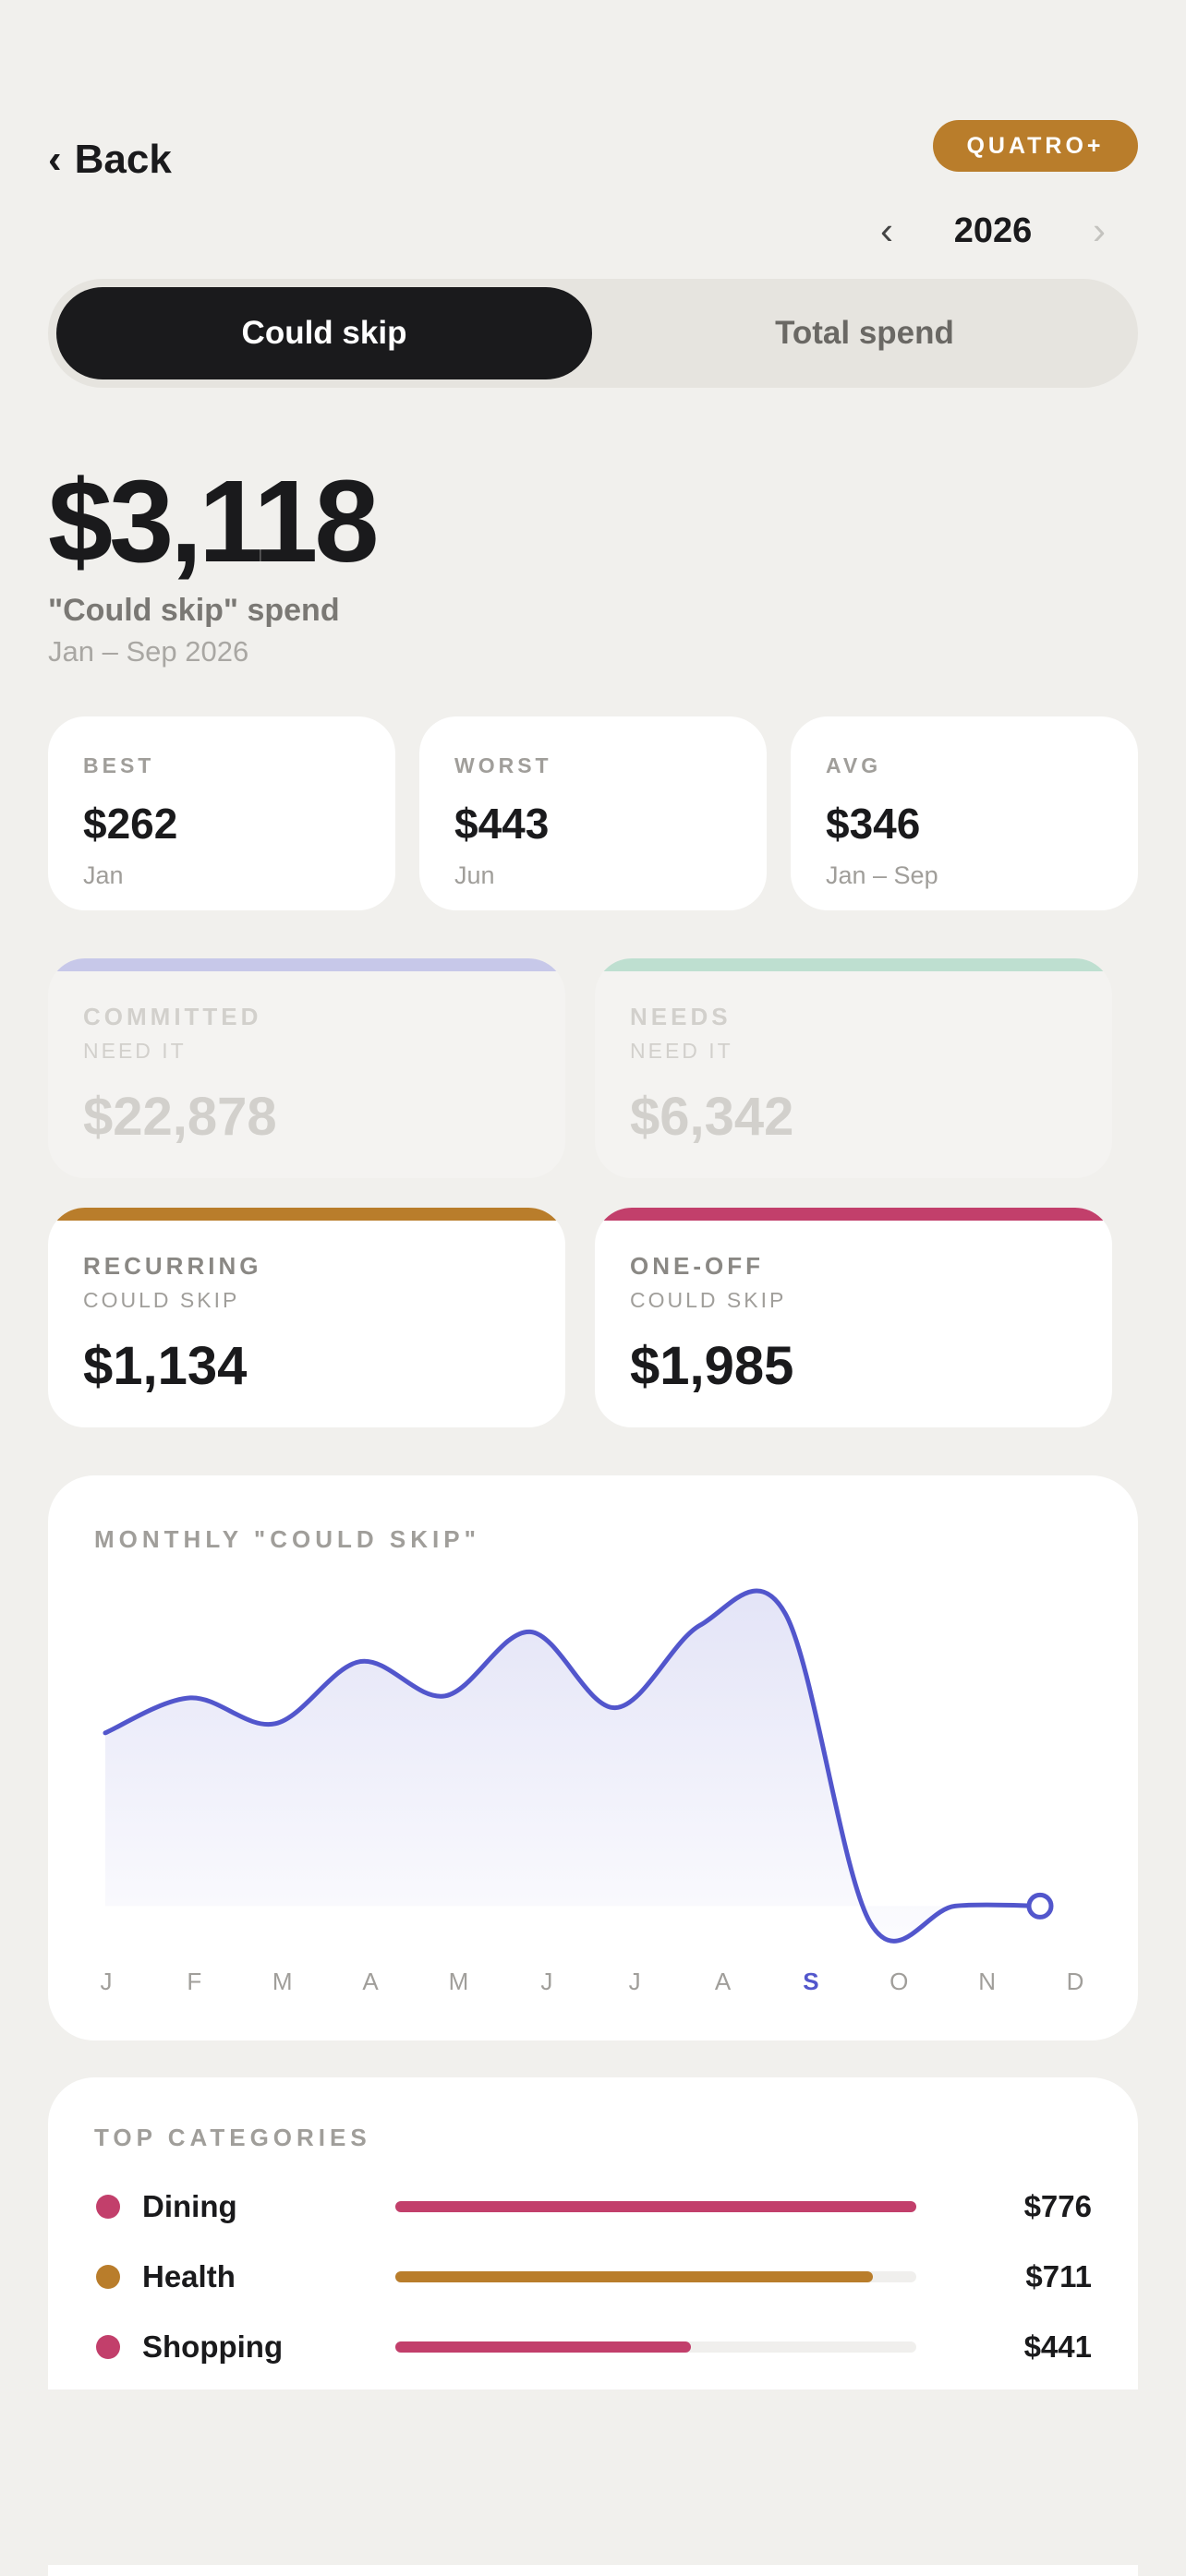 This screenshot has height=2576, width=1186. What do you see at coordinates (1057, 2346) in the screenshot?
I see `category-amount: $441` at bounding box center [1057, 2346].